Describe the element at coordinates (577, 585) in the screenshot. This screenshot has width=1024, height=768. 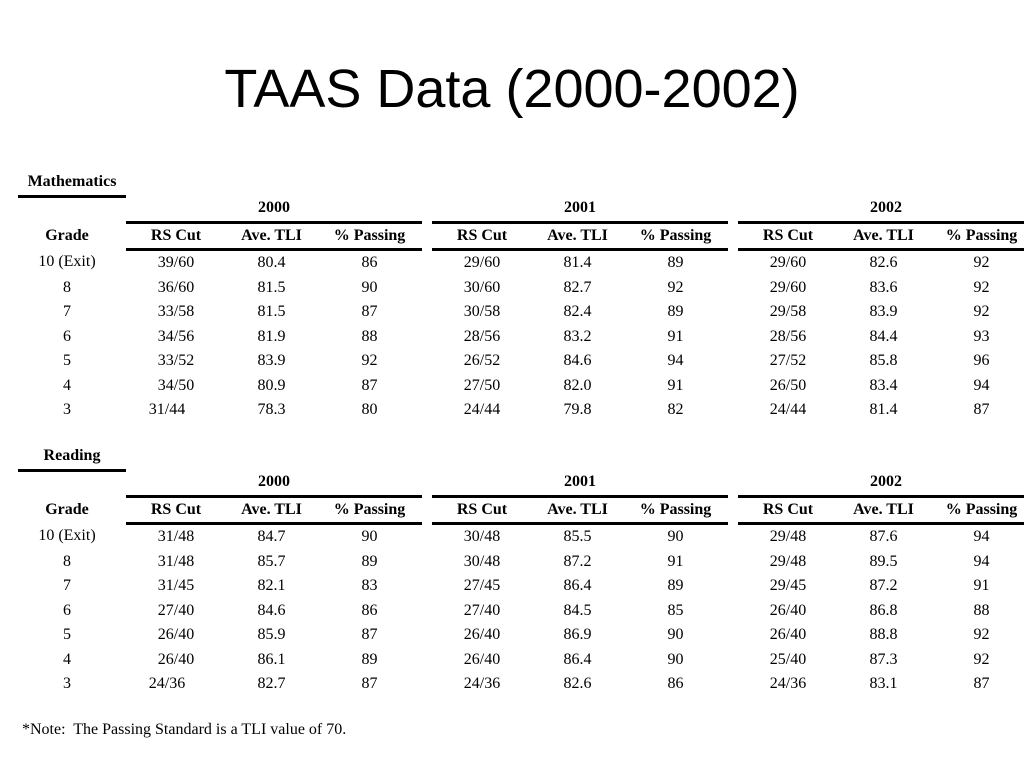
I see `table-cell: 86.4` at that location.